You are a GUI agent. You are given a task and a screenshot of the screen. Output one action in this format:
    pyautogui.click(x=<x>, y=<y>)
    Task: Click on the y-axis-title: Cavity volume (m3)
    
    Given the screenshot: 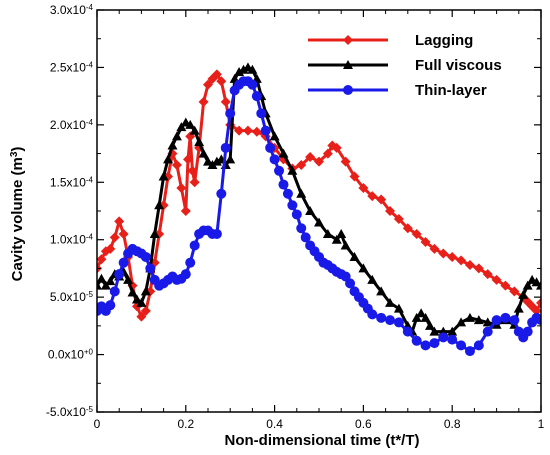 What is the action you would take?
    pyautogui.click(x=18, y=214)
    